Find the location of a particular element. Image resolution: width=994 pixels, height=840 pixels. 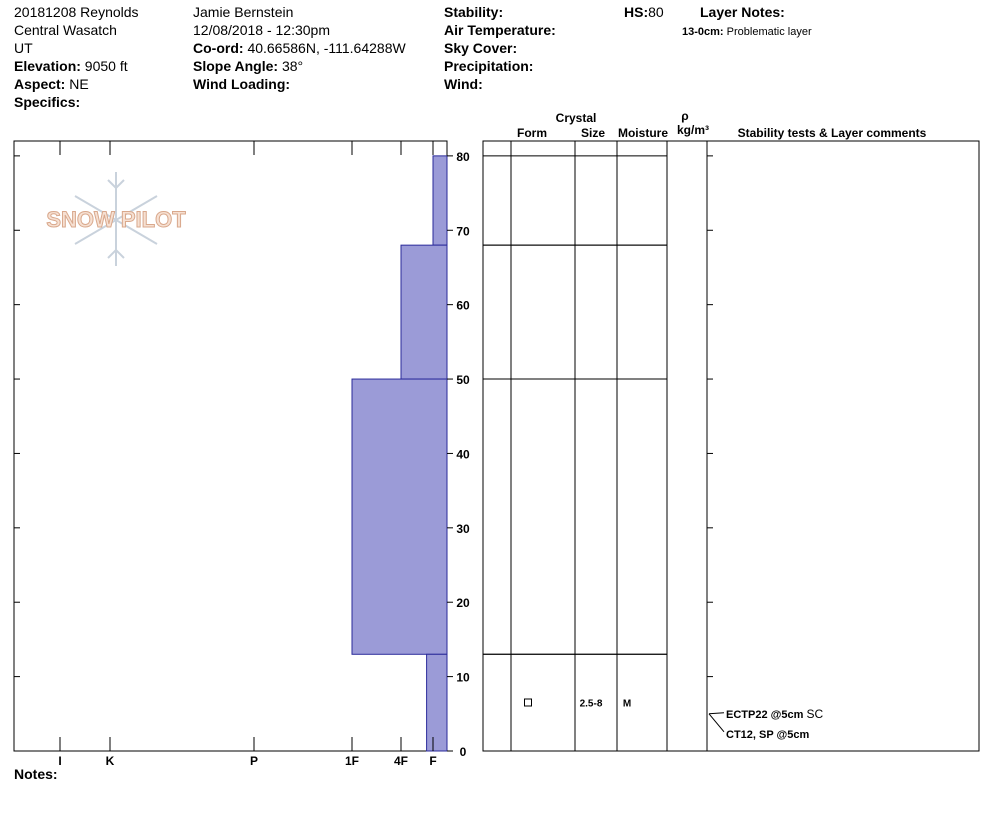

header-field: Sky Cover: is located at coordinates (480, 48).